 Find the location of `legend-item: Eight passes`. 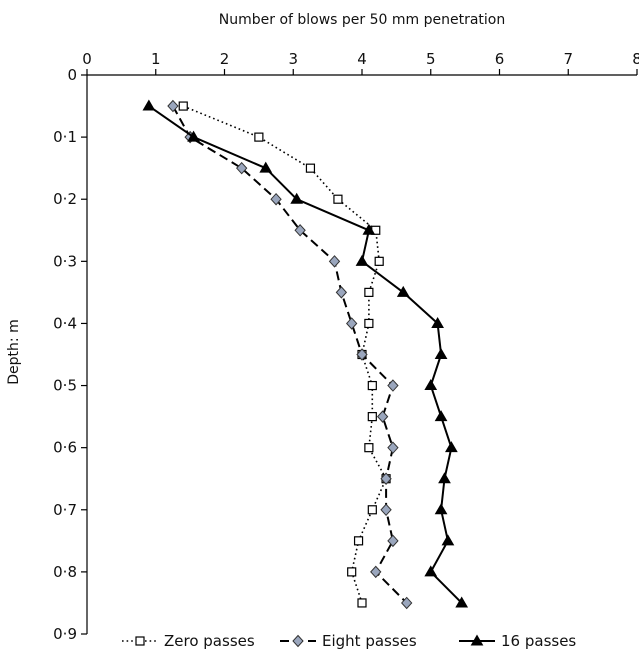

legend-item: Eight passes is located at coordinates (348, 641).